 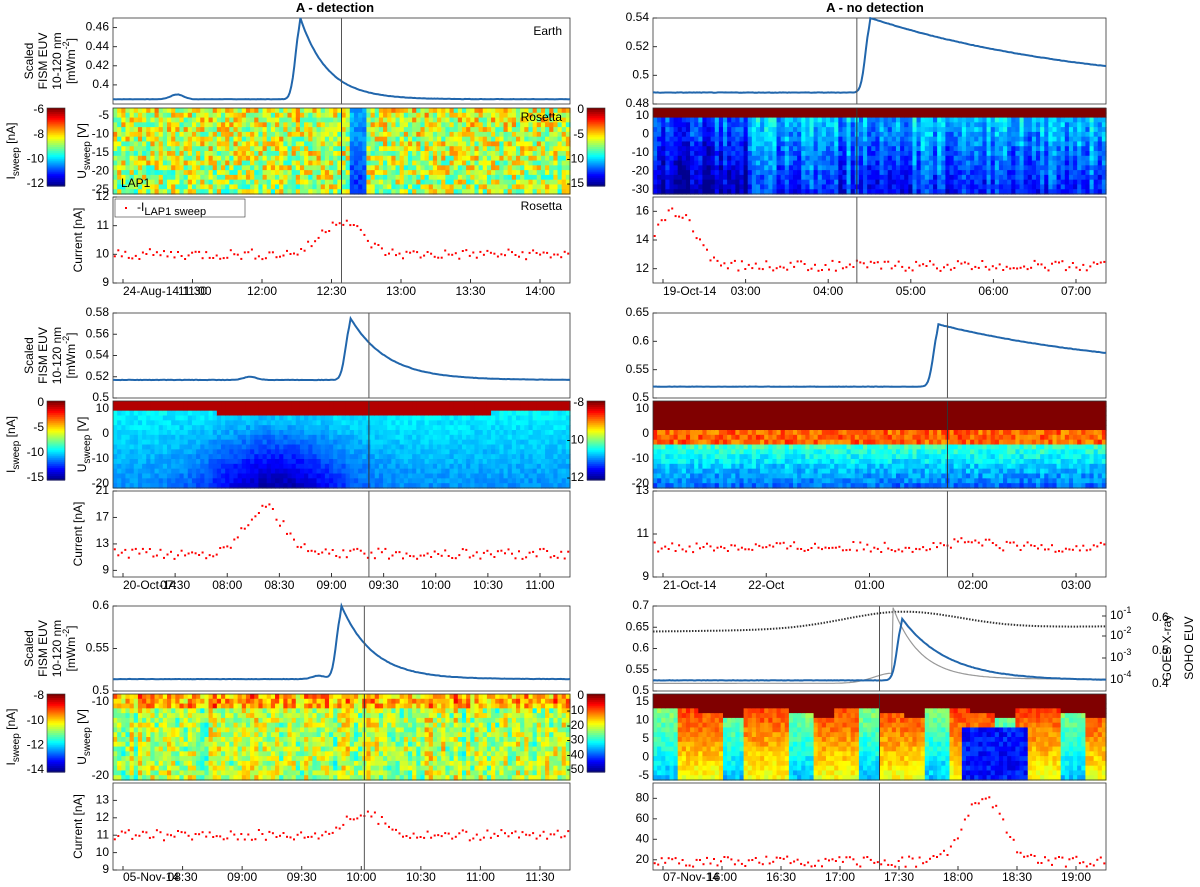 I want to click on colorbar-swatch, so click(x=596, y=152).